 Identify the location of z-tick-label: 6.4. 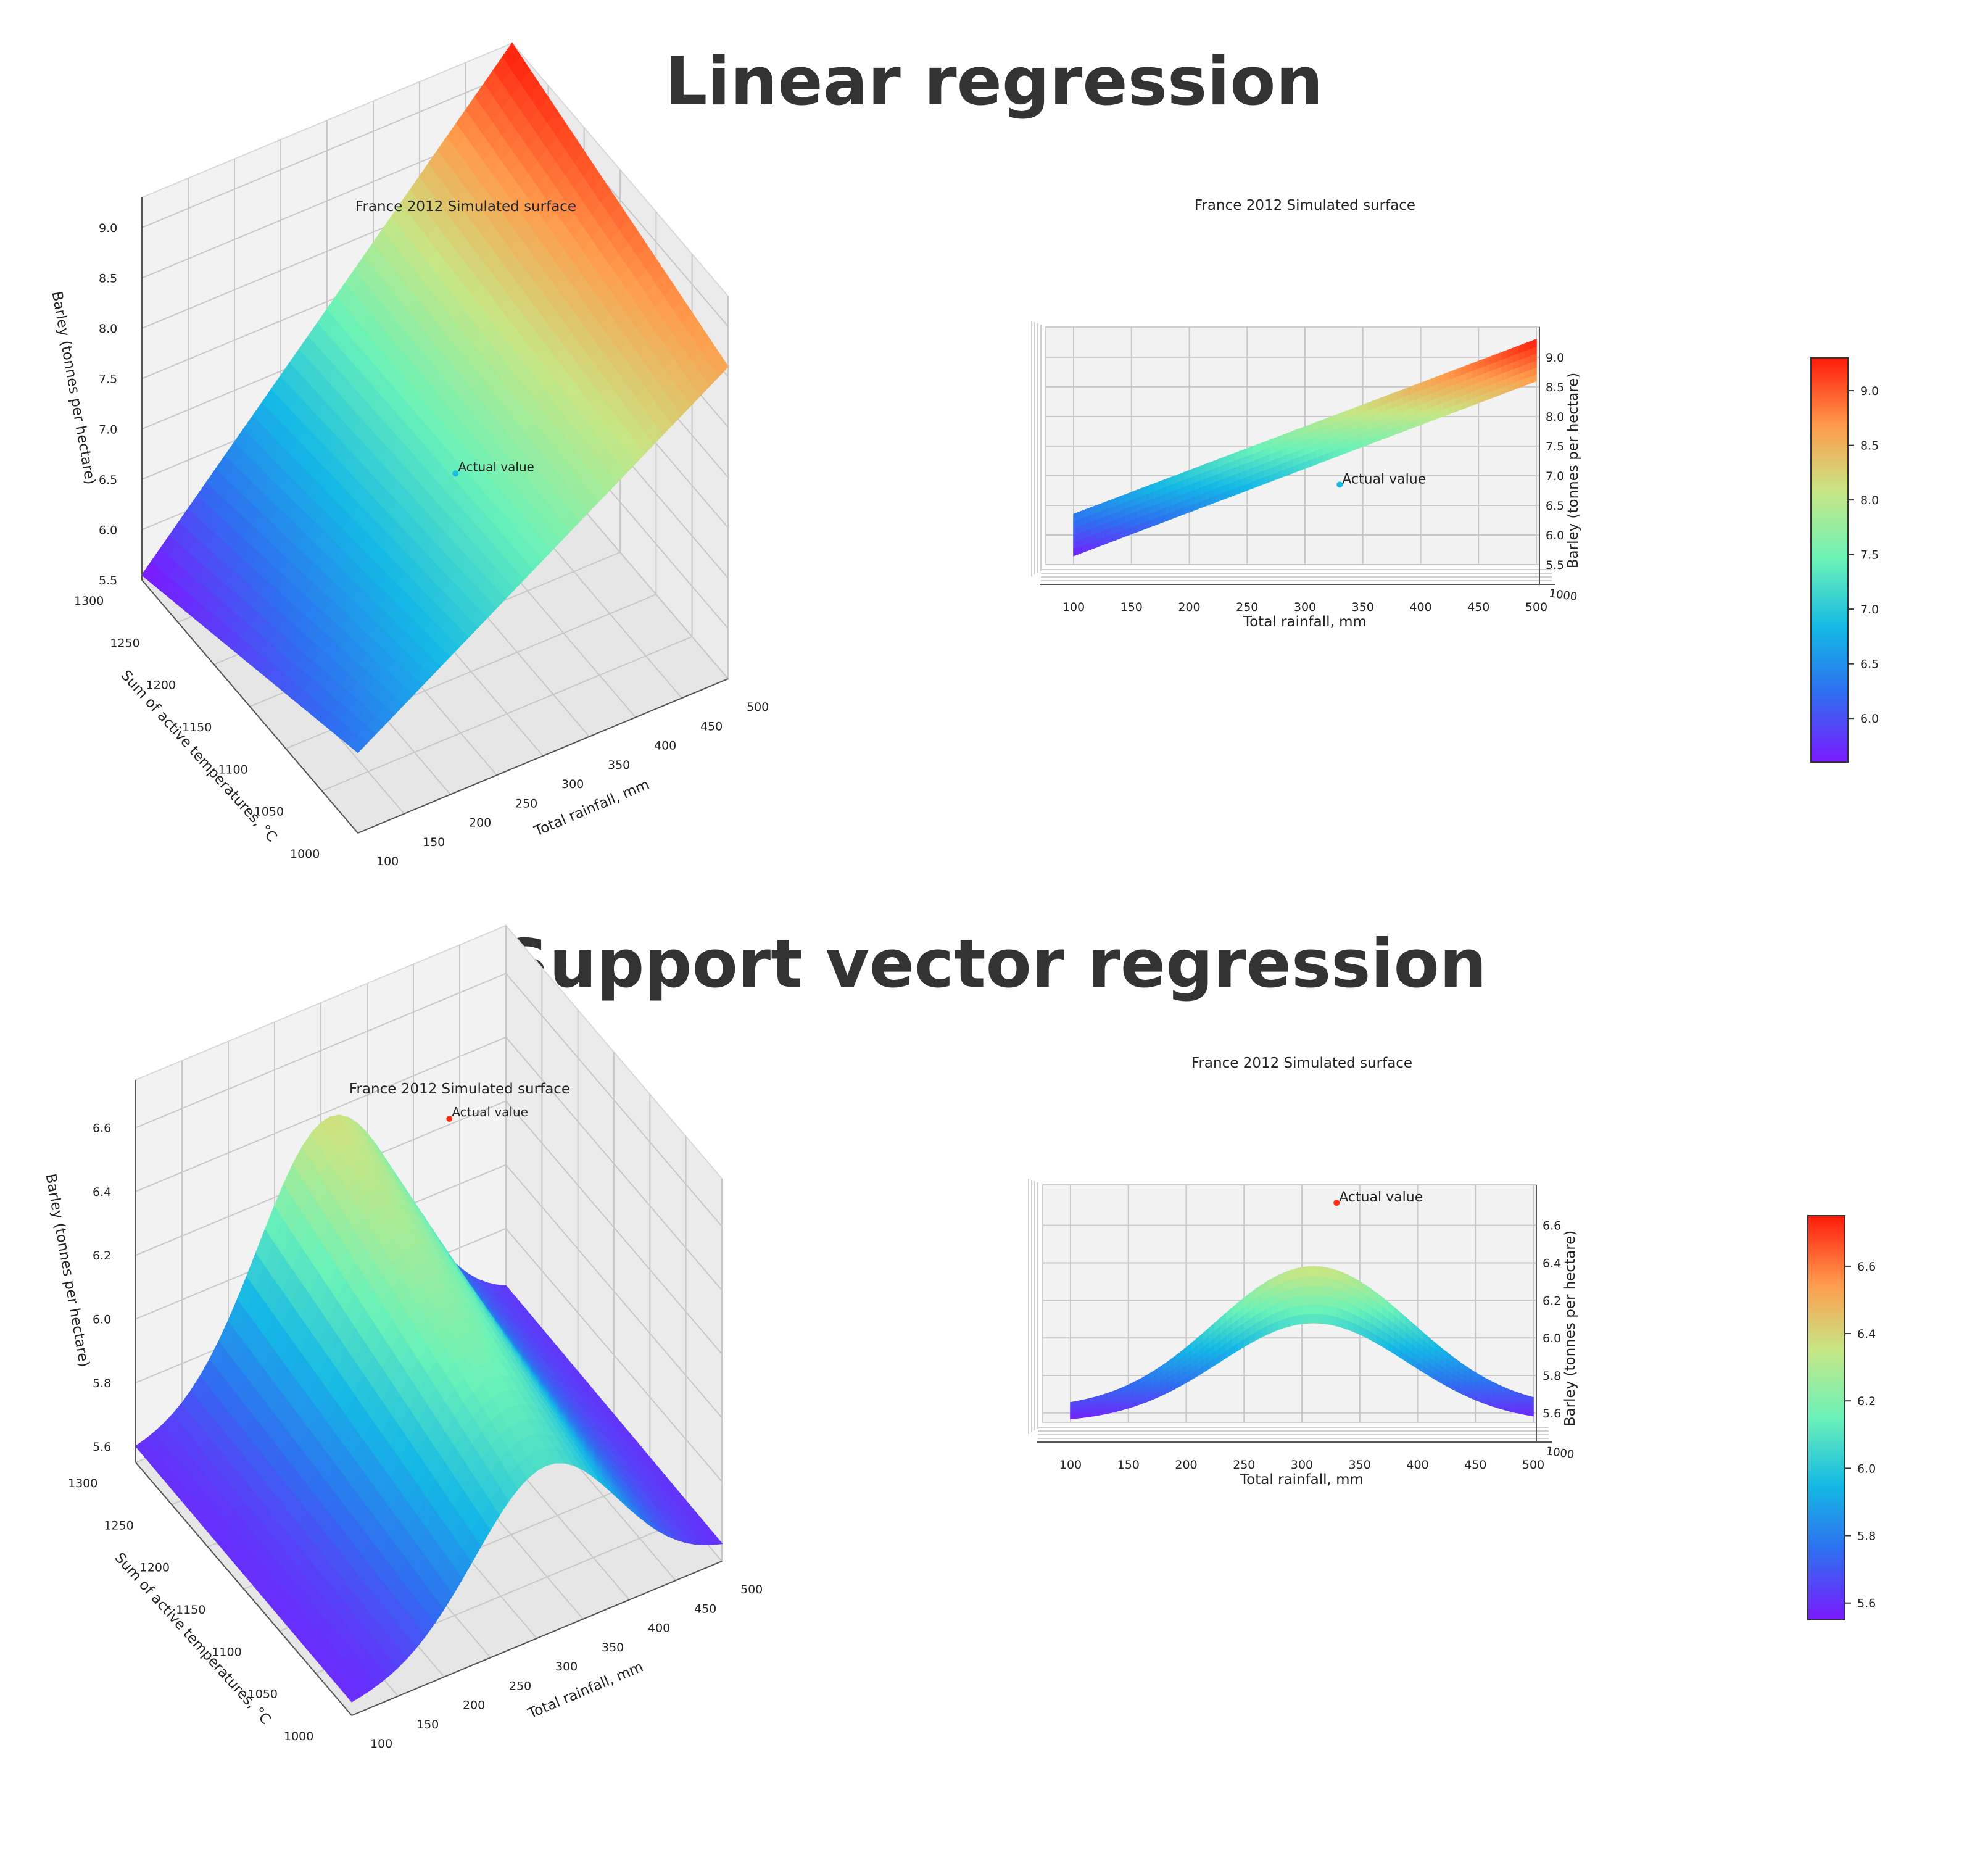
(1552, 1263).